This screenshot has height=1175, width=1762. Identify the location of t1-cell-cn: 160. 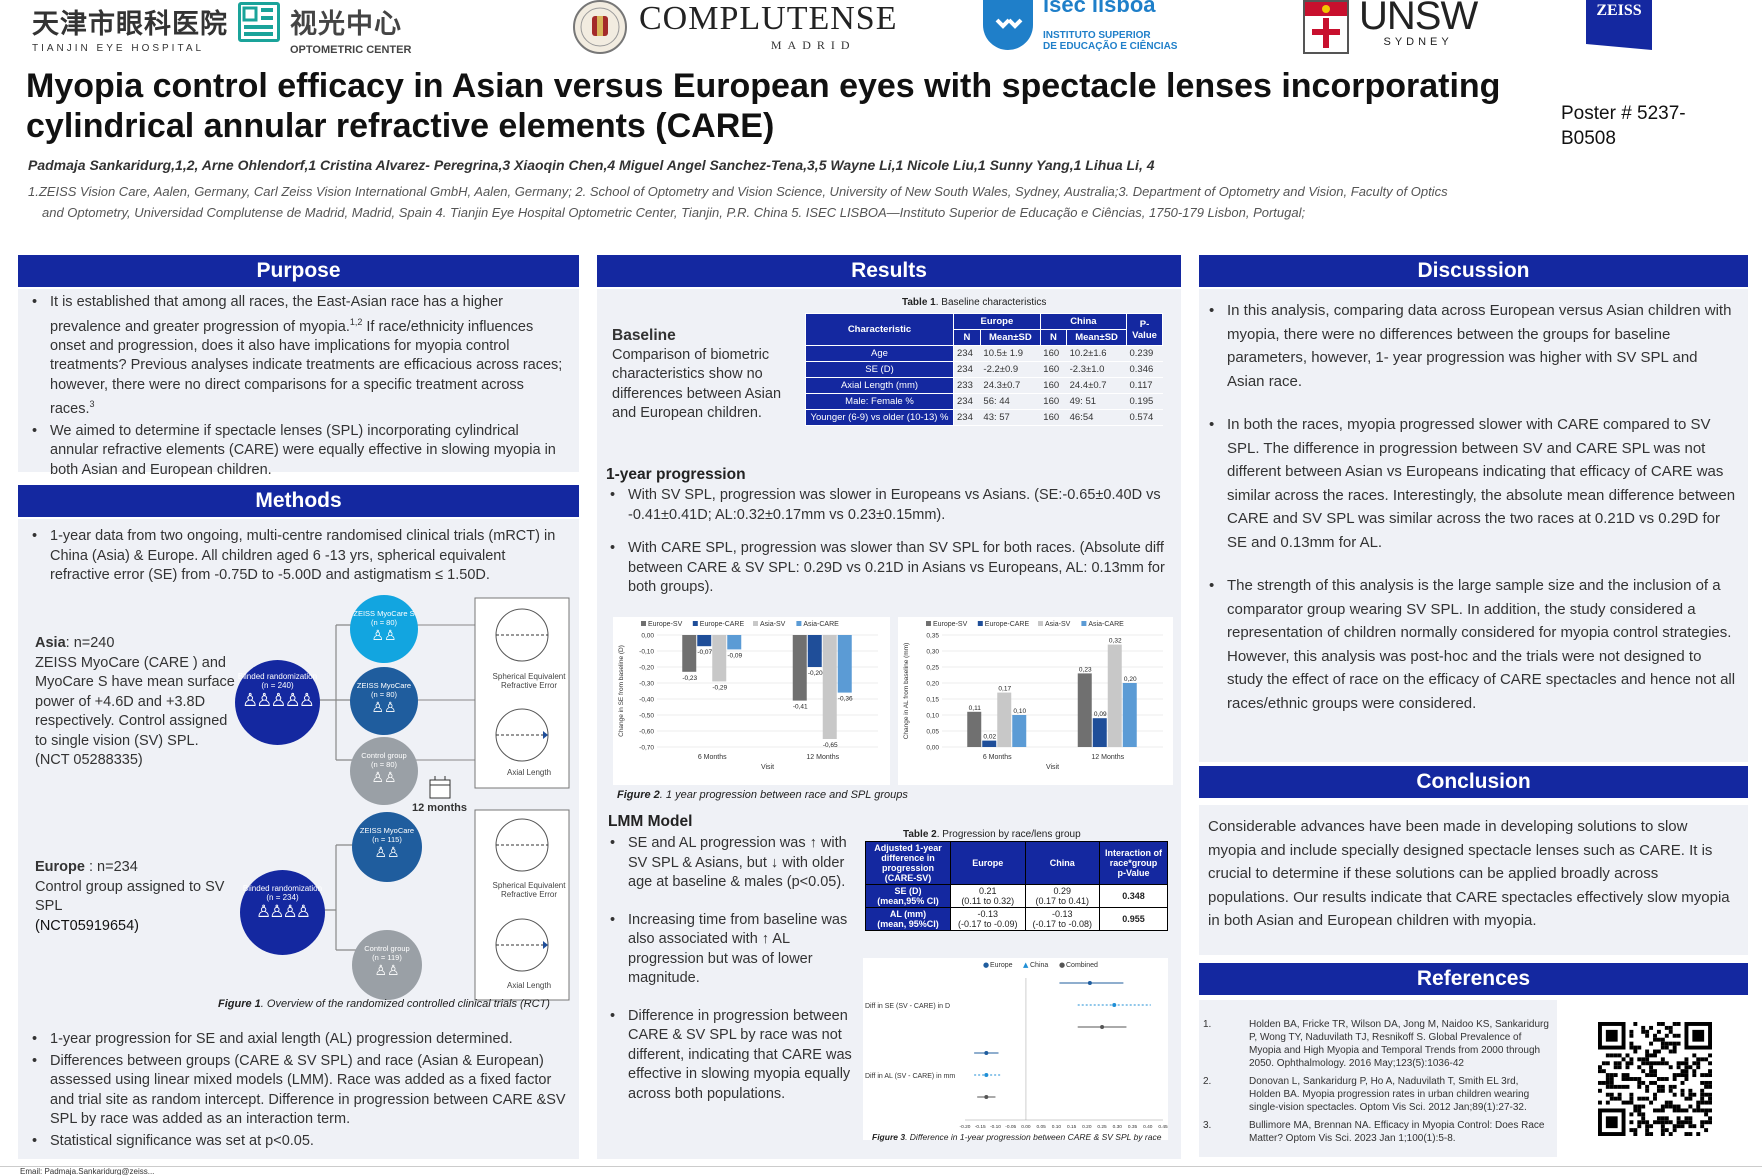
(1053, 369).